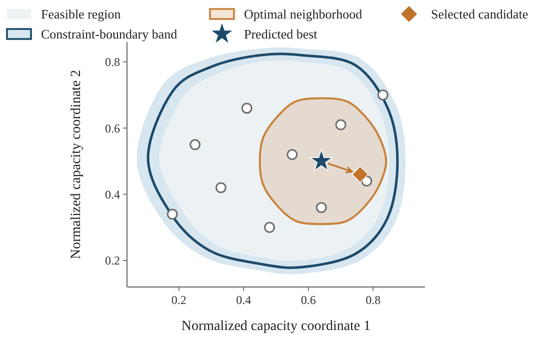 The height and width of the screenshot is (344, 550). What do you see at coordinates (178, 300) in the screenshot?
I see `x-tick-label: 0.2` at bounding box center [178, 300].